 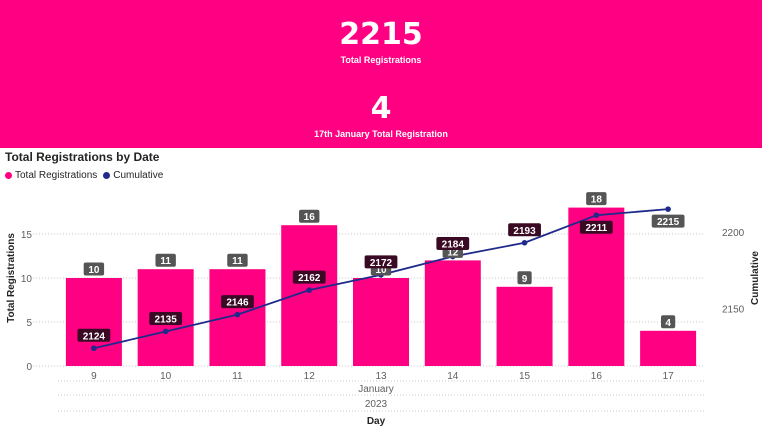 I want to click on cumulative-data-label: 2193, so click(x=524, y=231).